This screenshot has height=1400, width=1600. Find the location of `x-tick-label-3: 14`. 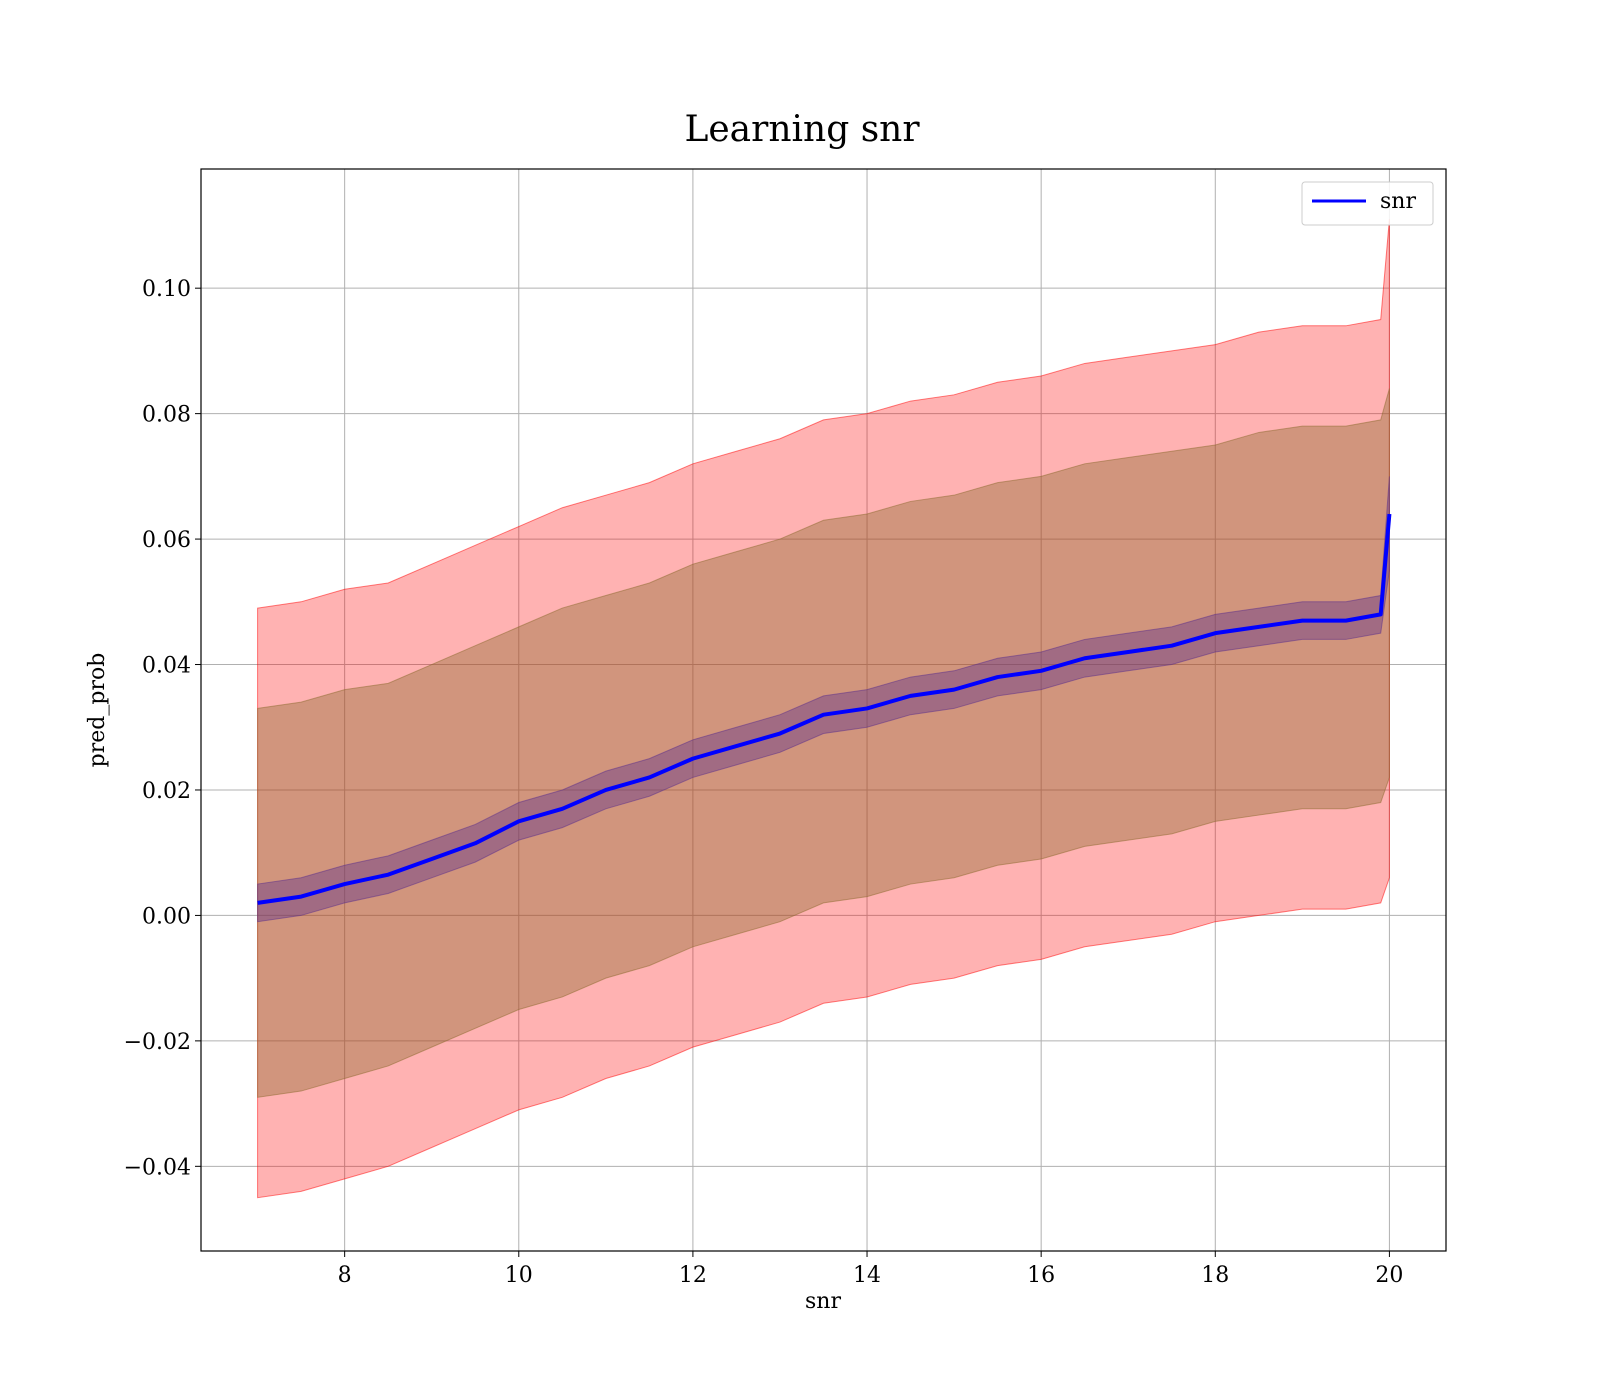

x-tick-label-3: 14 is located at coordinates (867, 1275).